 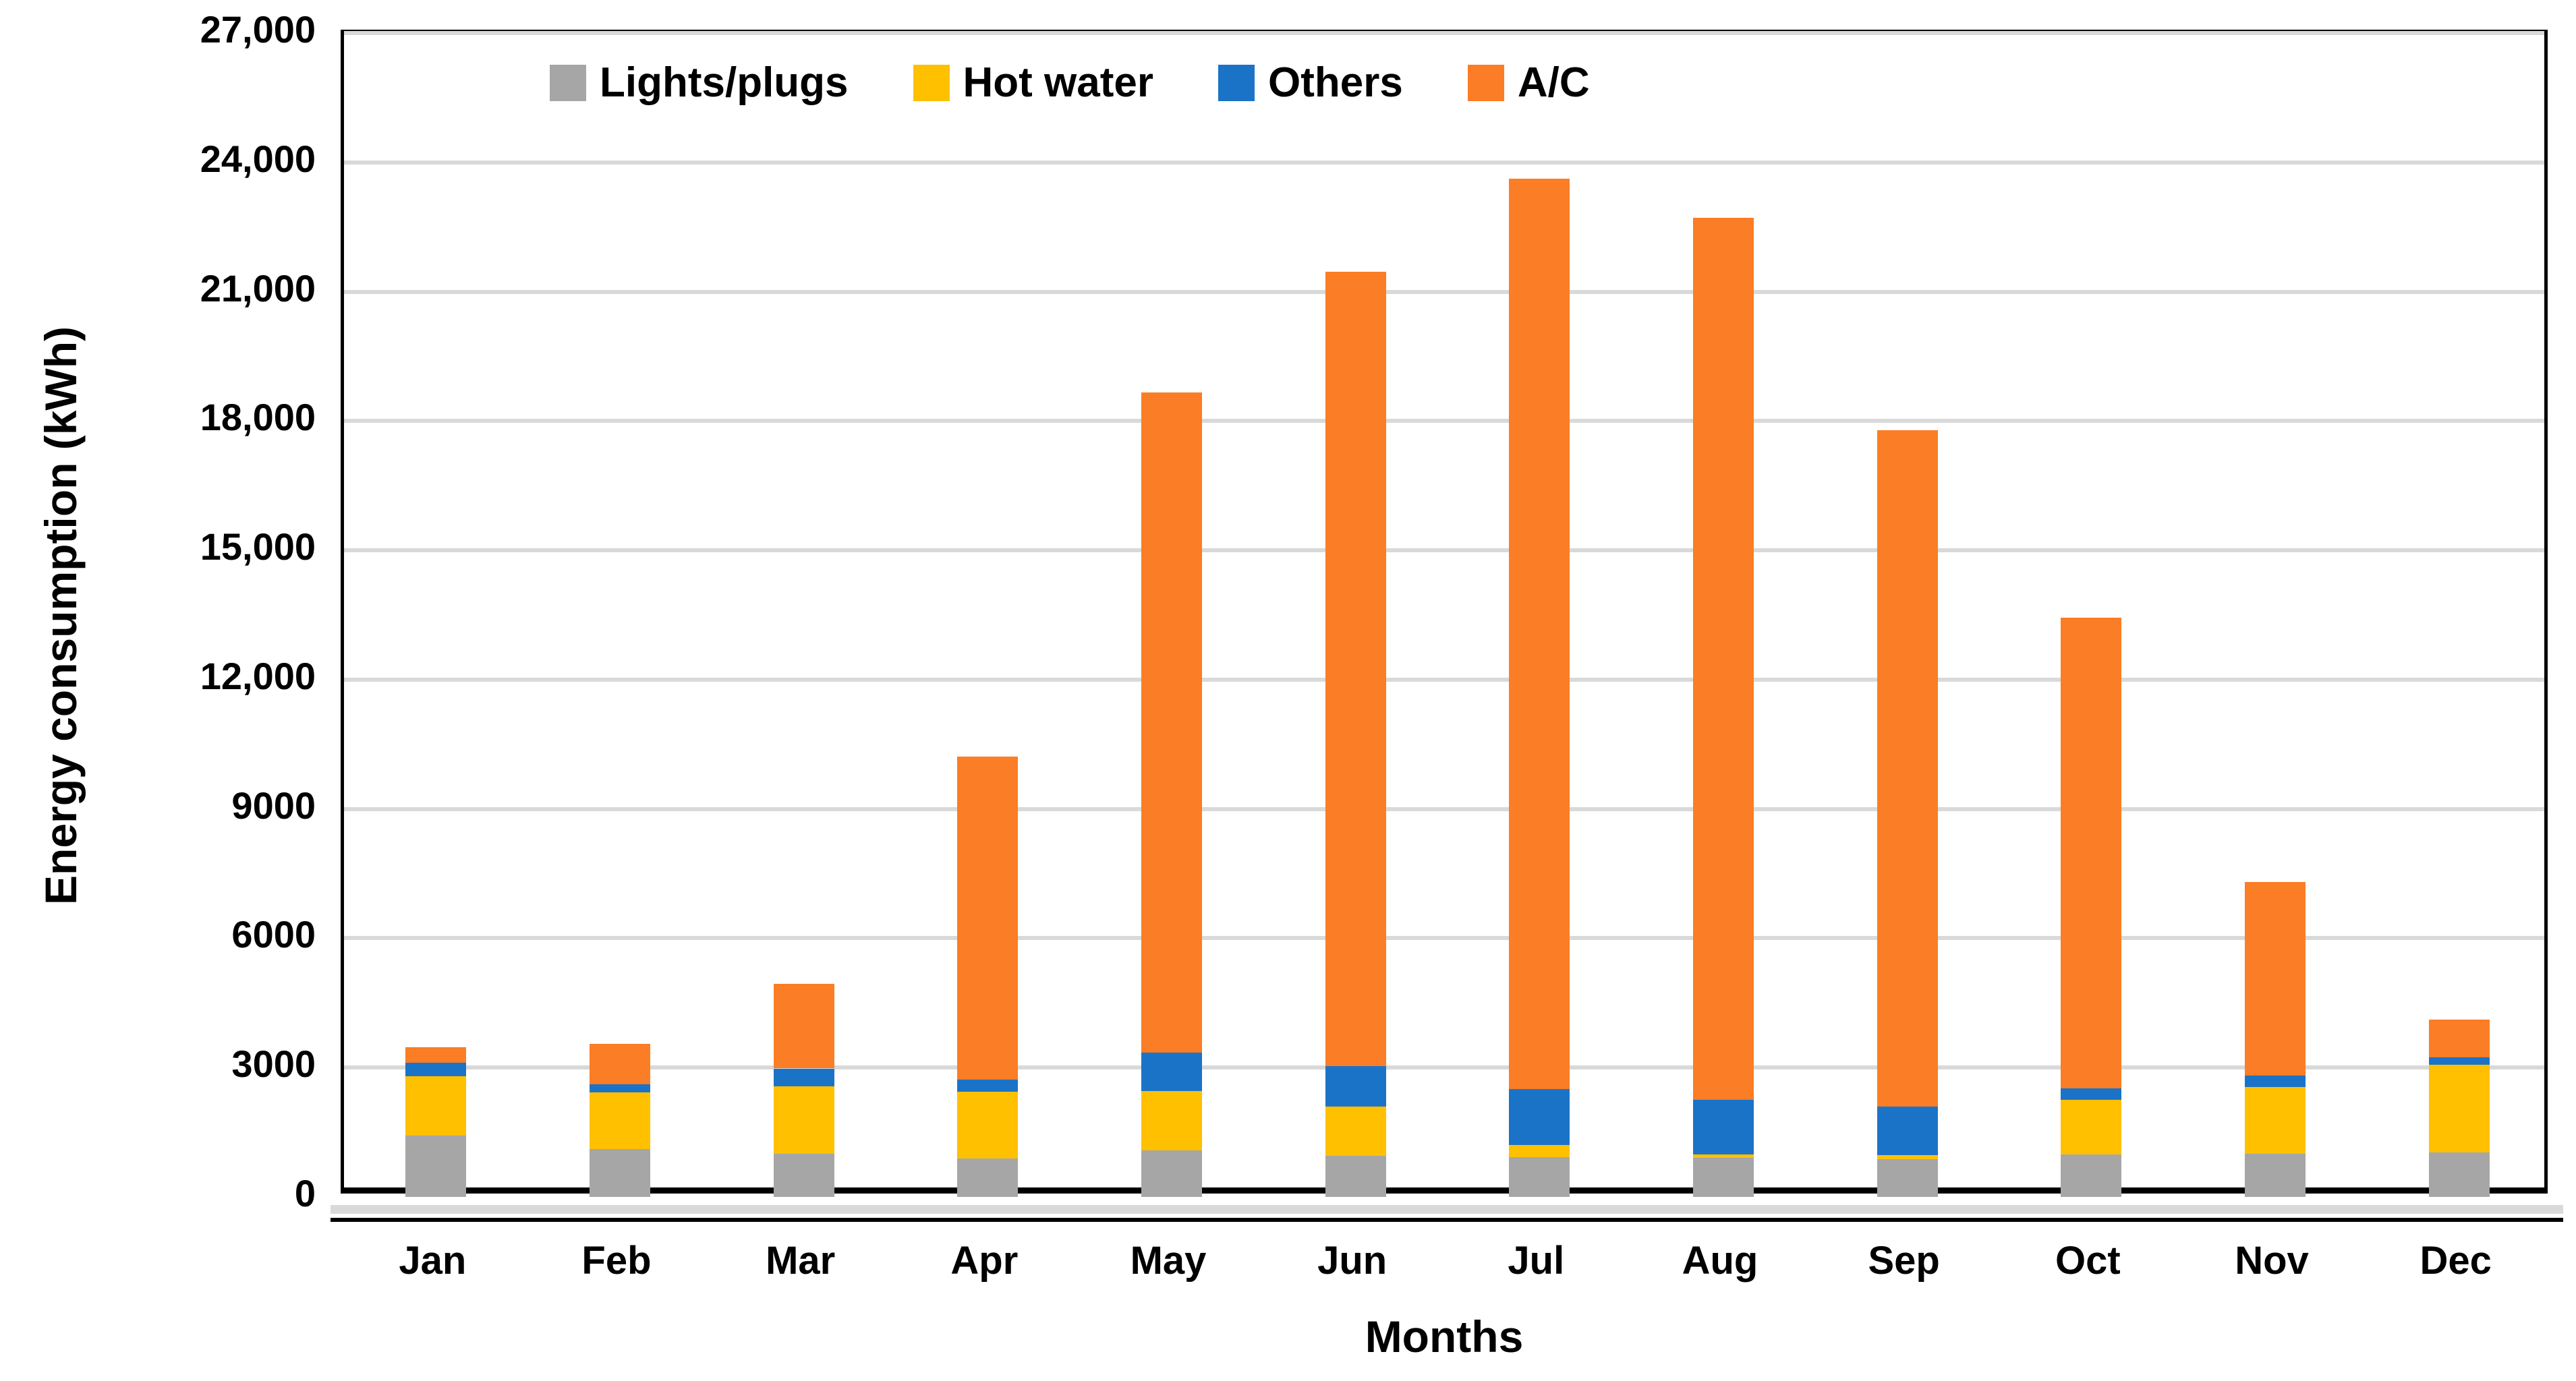 What do you see at coordinates (61, 615) in the screenshot?
I see `y-axis-title: Energy consumption (kWh)` at bounding box center [61, 615].